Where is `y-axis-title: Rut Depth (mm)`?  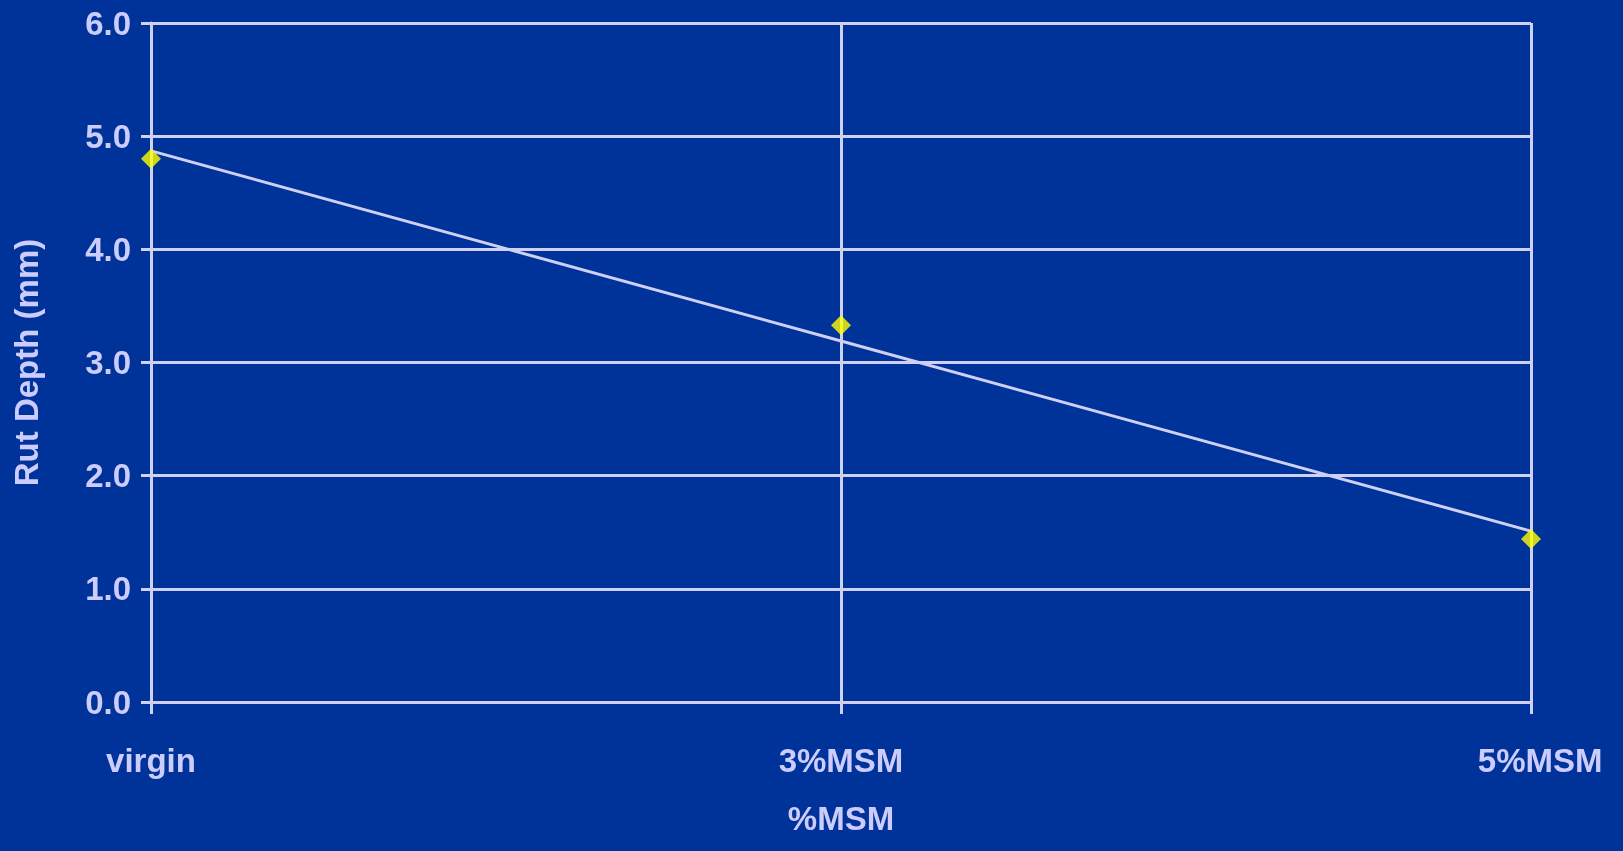 y-axis-title: Rut Depth (mm) is located at coordinates (26, 362).